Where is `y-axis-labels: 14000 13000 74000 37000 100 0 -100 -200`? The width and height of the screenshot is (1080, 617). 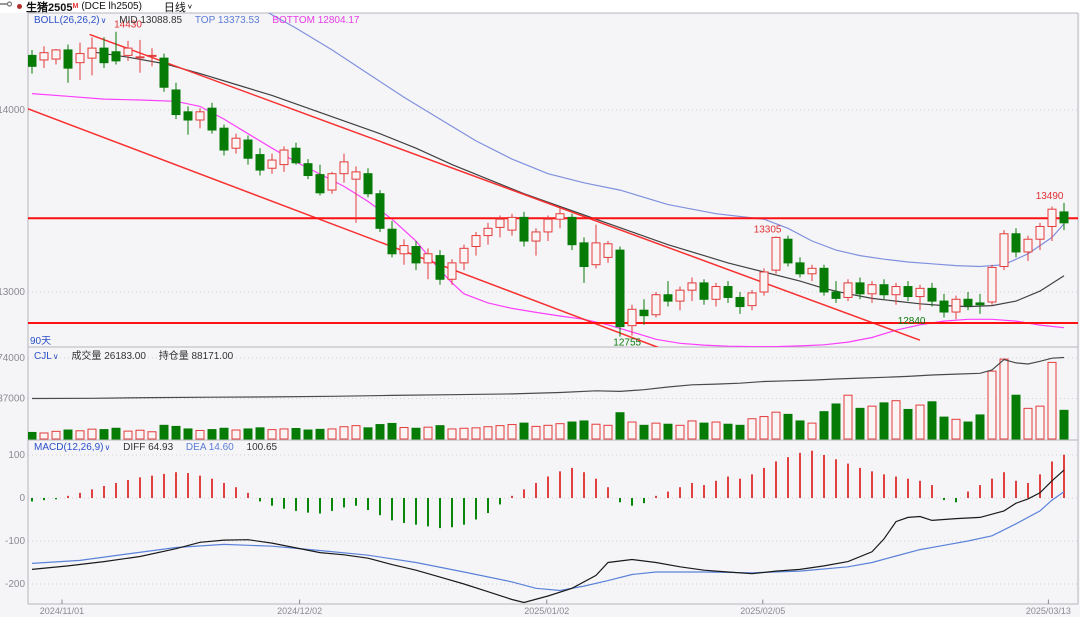 y-axis-labels: 14000 13000 74000 37000 100 0 -100 -200 is located at coordinates (12, 347).